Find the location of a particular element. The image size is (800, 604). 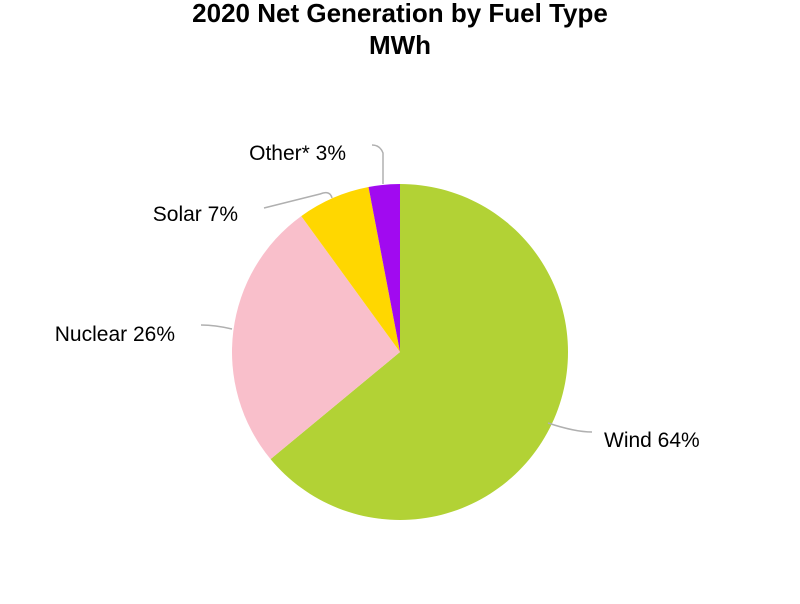

leader-line-wind is located at coordinates (570, 427).